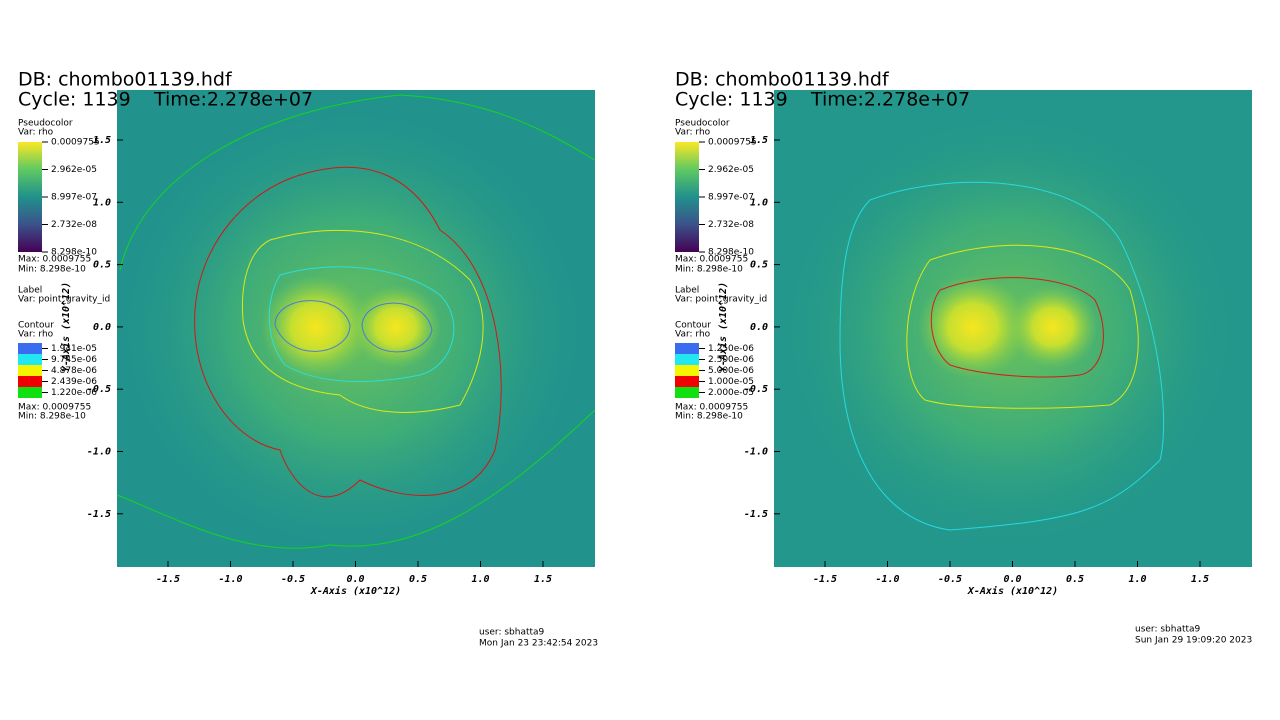  I want to click on contour-label: 2.439e-06, so click(74, 382).